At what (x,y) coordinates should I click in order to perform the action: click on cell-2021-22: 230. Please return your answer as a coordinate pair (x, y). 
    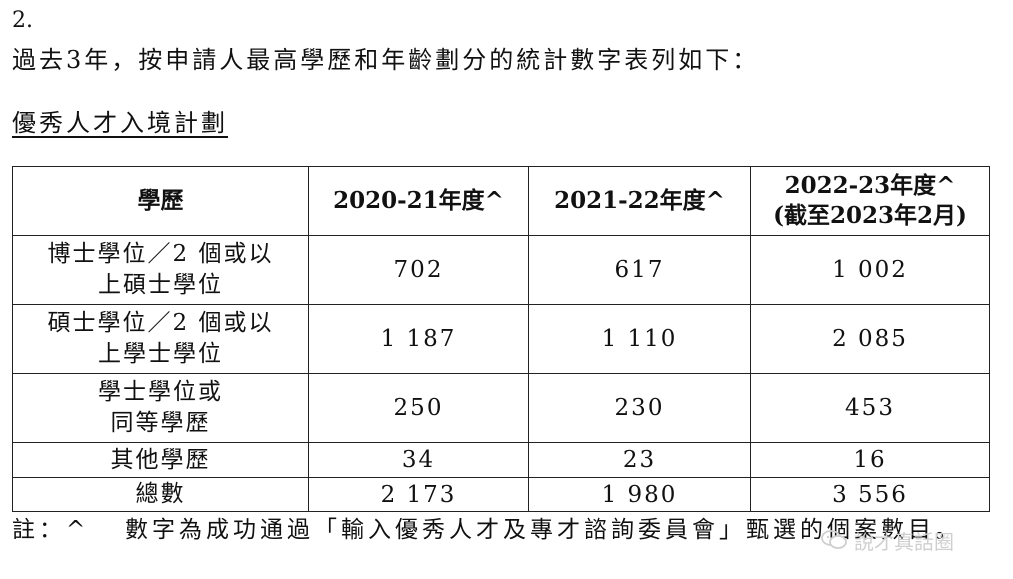
    Looking at the image, I should click on (639, 408).